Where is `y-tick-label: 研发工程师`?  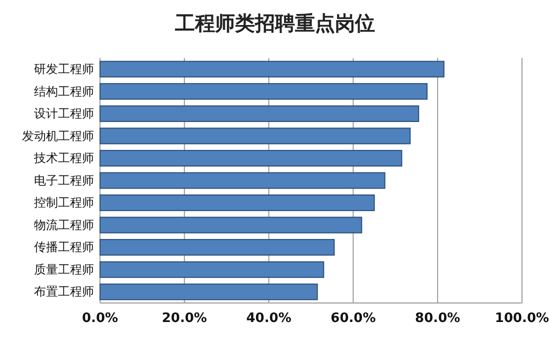
y-tick-label: 研发工程师 is located at coordinates (64, 69).